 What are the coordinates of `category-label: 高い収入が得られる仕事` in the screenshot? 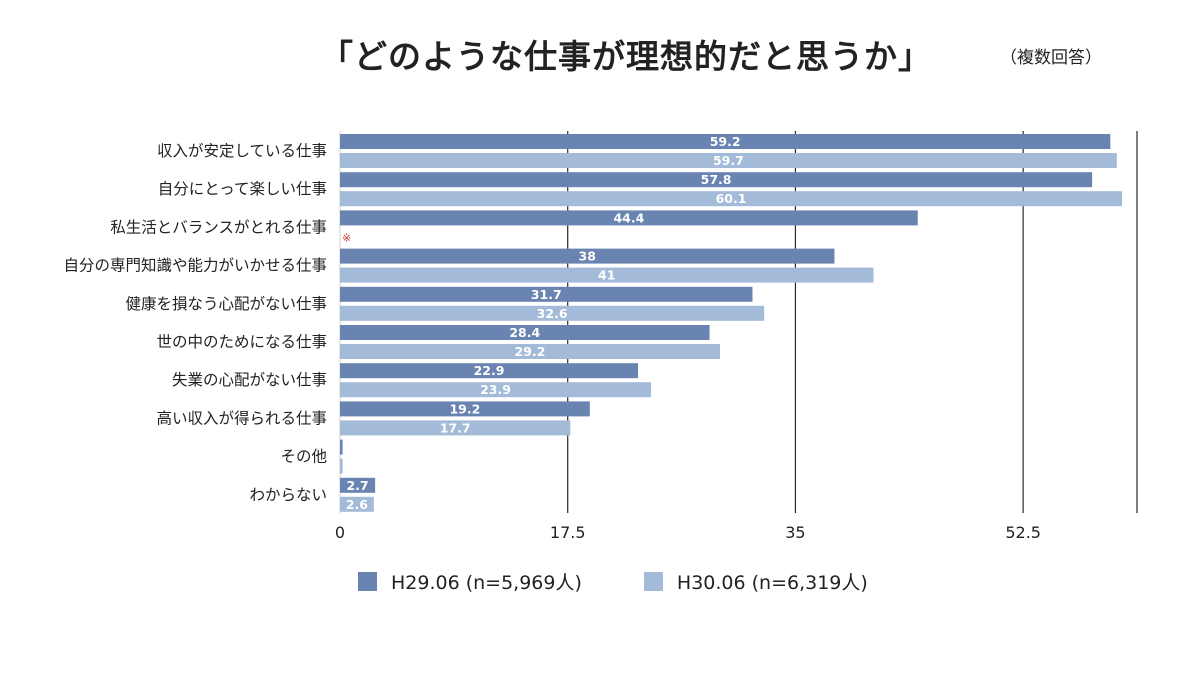 It's located at (241, 418).